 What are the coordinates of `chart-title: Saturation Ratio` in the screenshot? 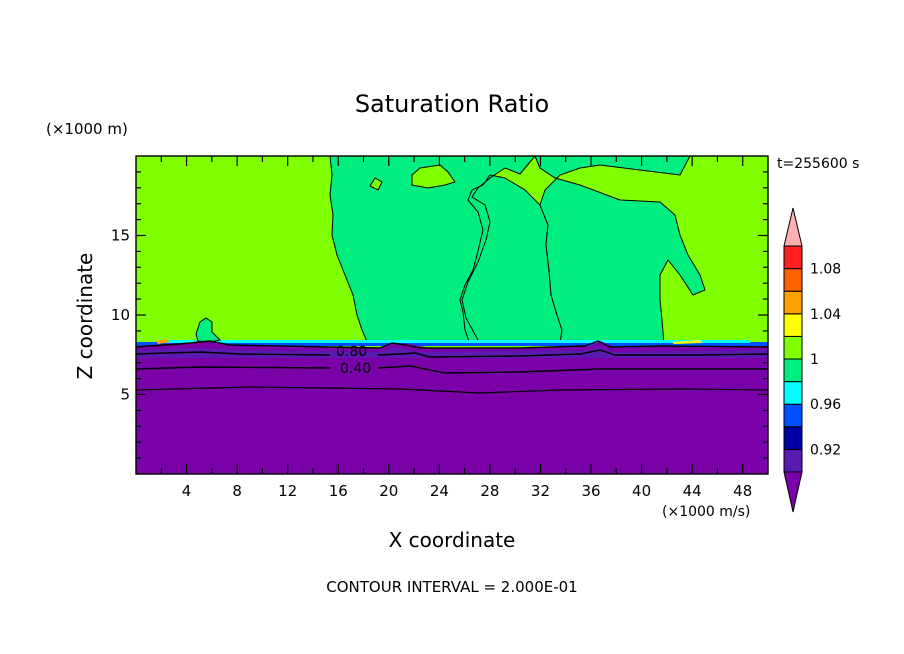 It's located at (452, 104).